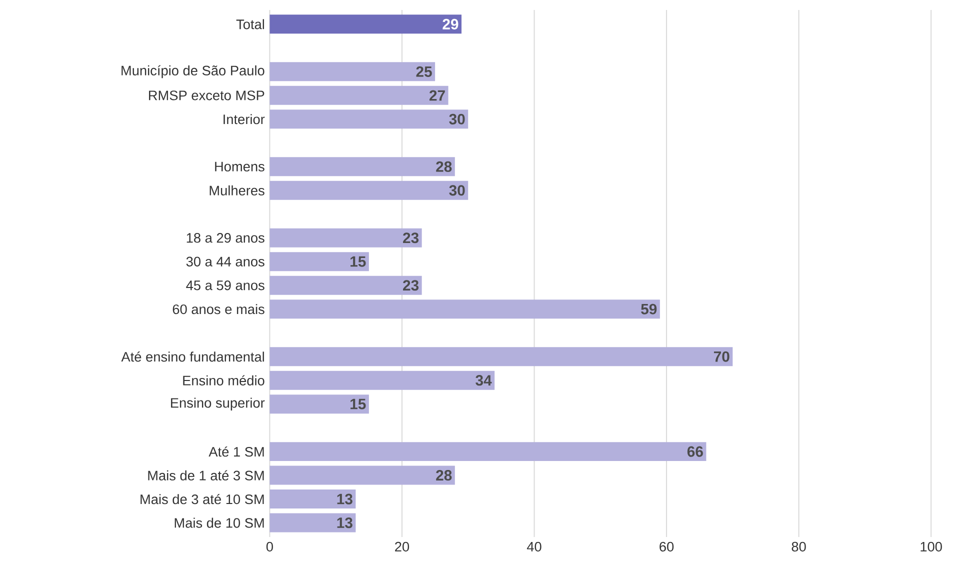 The width and height of the screenshot is (955, 574). Describe the element at coordinates (236, 451) in the screenshot. I see `y-tick-label: Até 1 SM` at that location.